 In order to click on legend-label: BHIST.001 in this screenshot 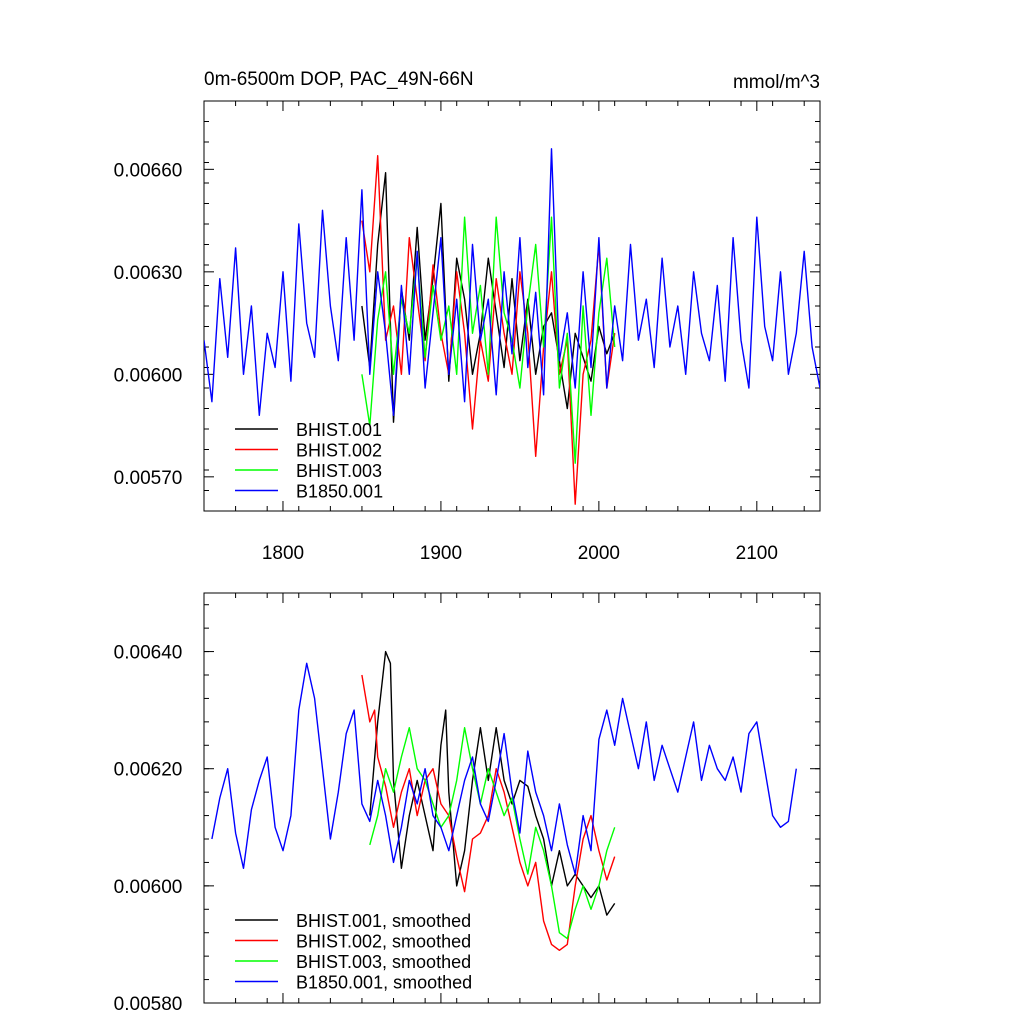, I will do `click(339, 430)`.